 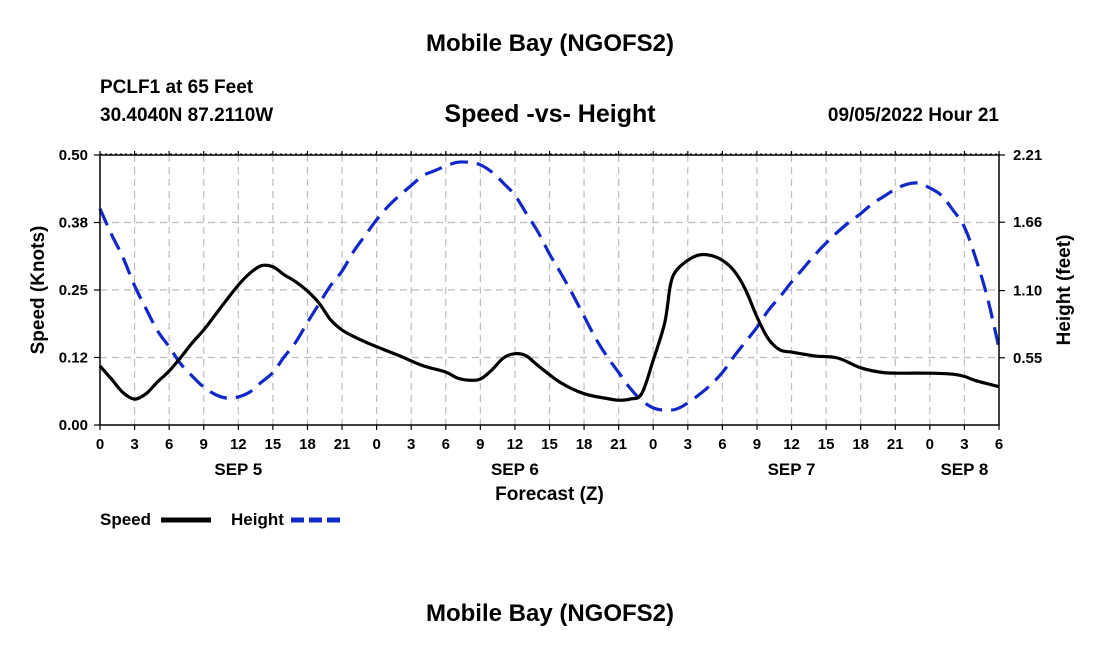 I want to click on left-axis-label: Speed (Knots), so click(x=38, y=290).